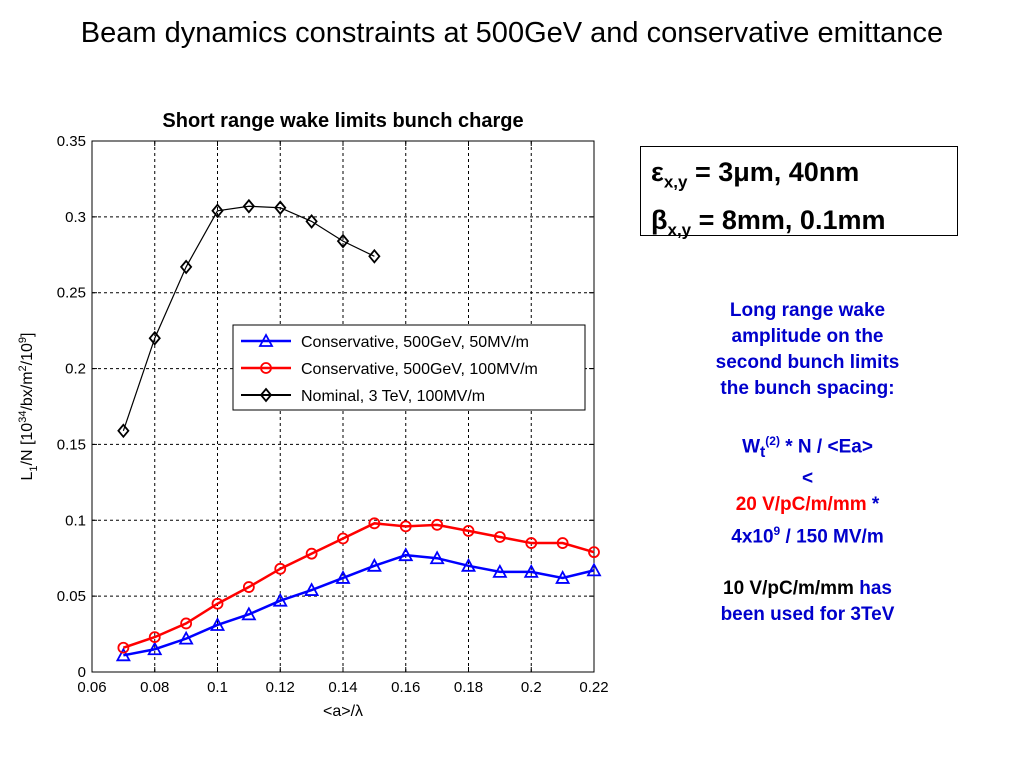 The width and height of the screenshot is (1024, 768). What do you see at coordinates (23, 368) in the screenshot?
I see `y-axis-label-part: 2` at bounding box center [23, 368].